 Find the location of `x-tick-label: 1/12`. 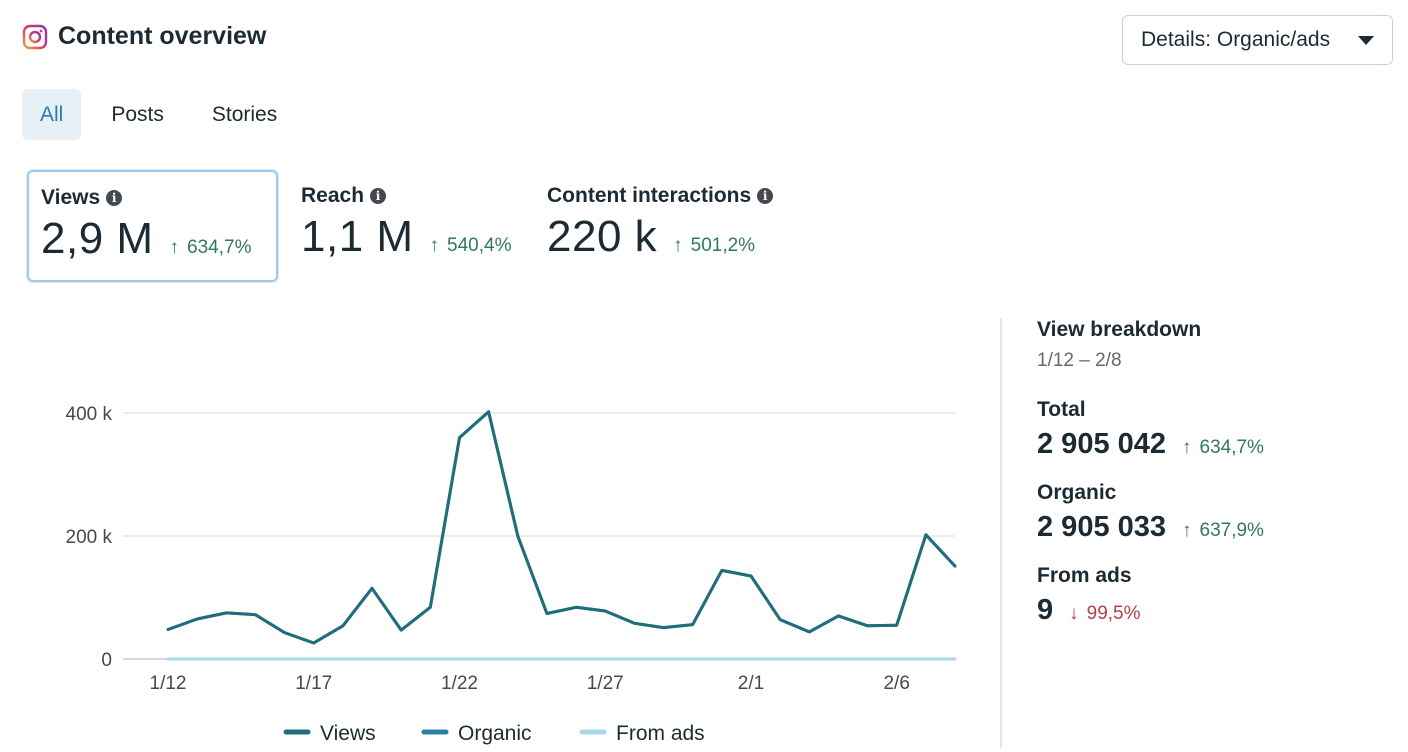

x-tick-label: 1/12 is located at coordinates (168, 683).